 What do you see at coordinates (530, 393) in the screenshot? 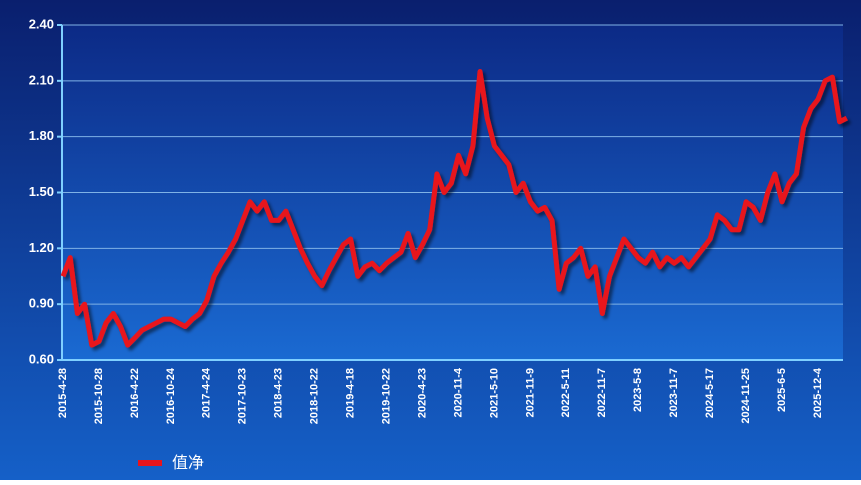
I see `x-tick-label: 2021-11-9` at bounding box center [530, 393].